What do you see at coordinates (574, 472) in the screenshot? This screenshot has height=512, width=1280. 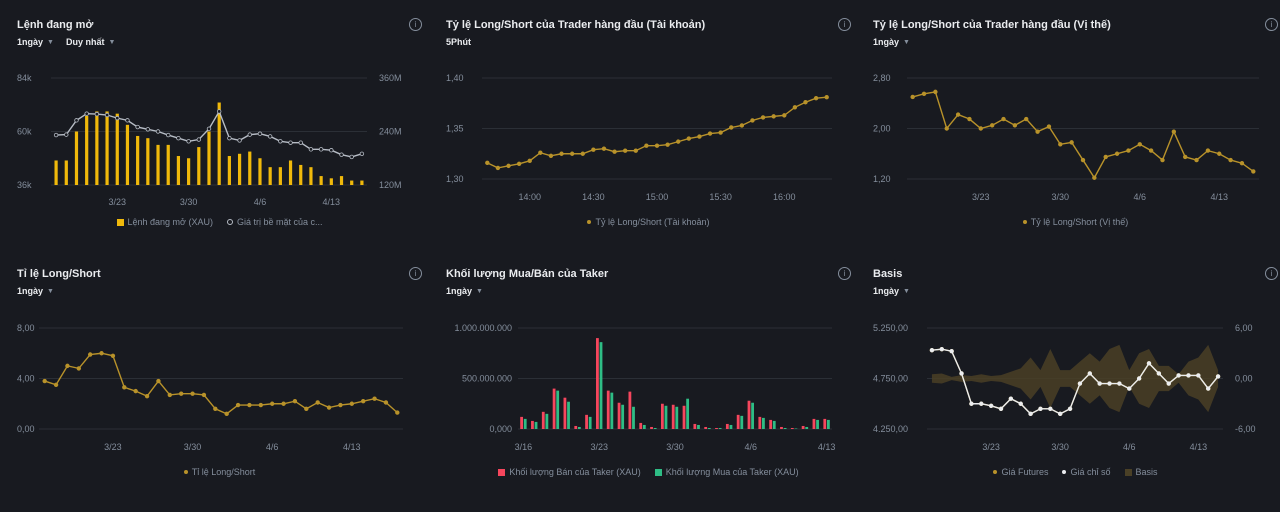 I see `legend-label: Khối lượng Bán của Taker (XAU)` at bounding box center [574, 472].